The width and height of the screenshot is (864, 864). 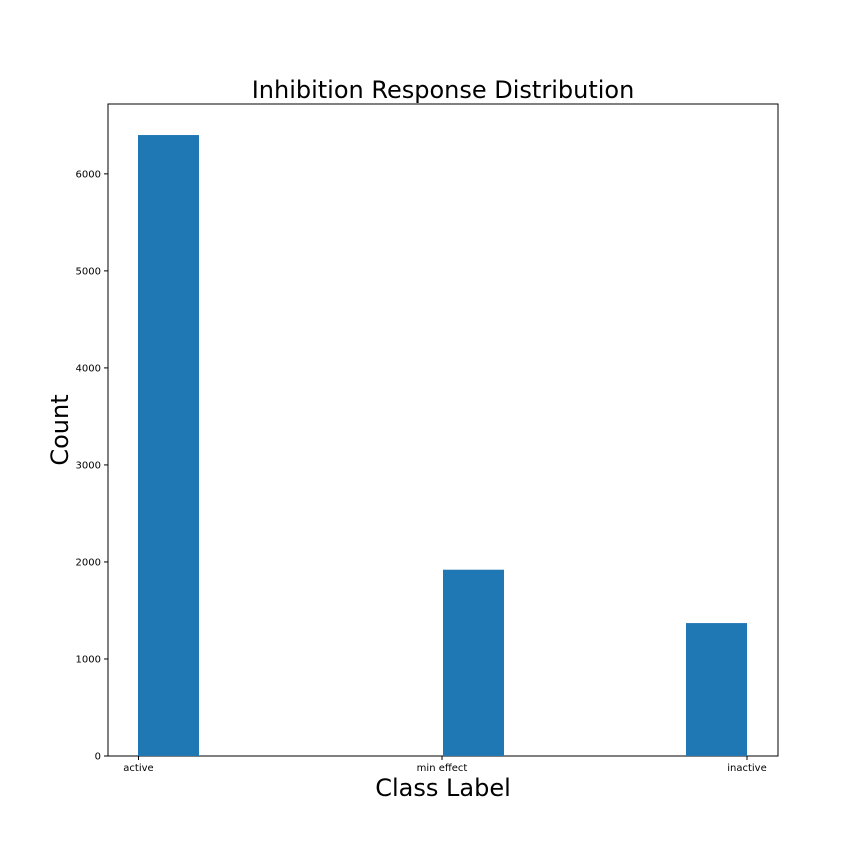 What do you see at coordinates (88, 271) in the screenshot?
I see `y-tick-label: 5000` at bounding box center [88, 271].